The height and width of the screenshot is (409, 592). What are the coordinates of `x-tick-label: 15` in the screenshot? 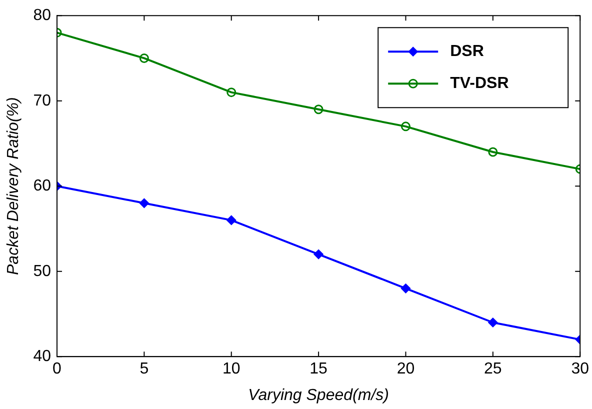 It's located at (319, 369).